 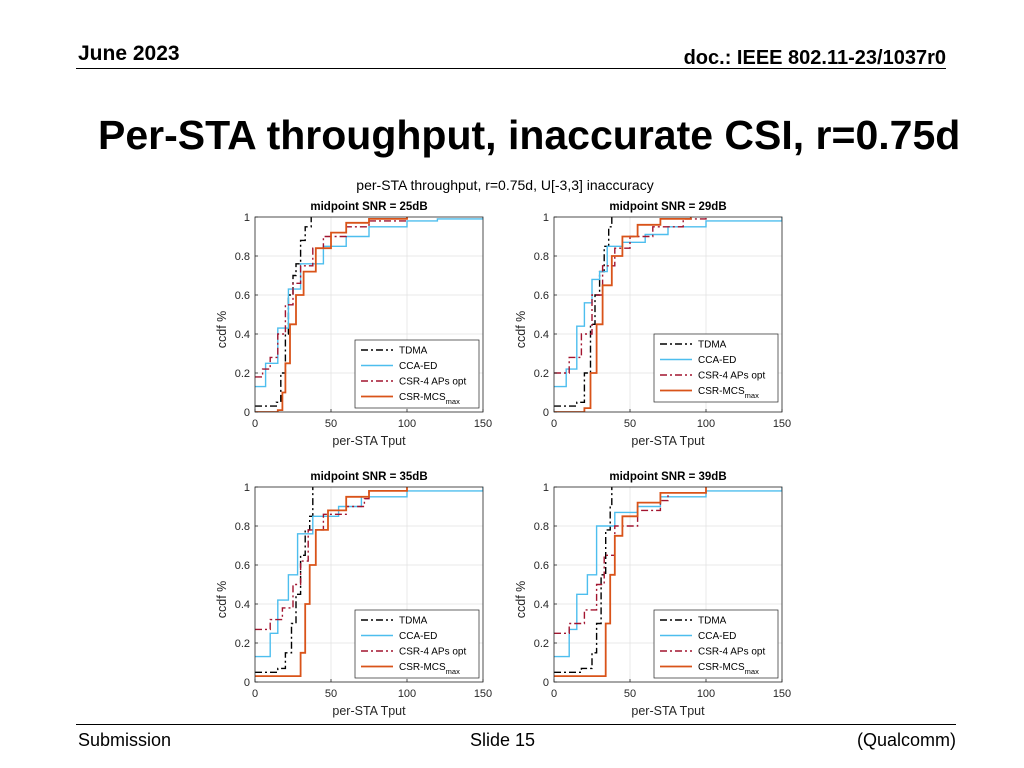 I want to click on footer-slide-number: Slide 15, so click(x=503, y=740).